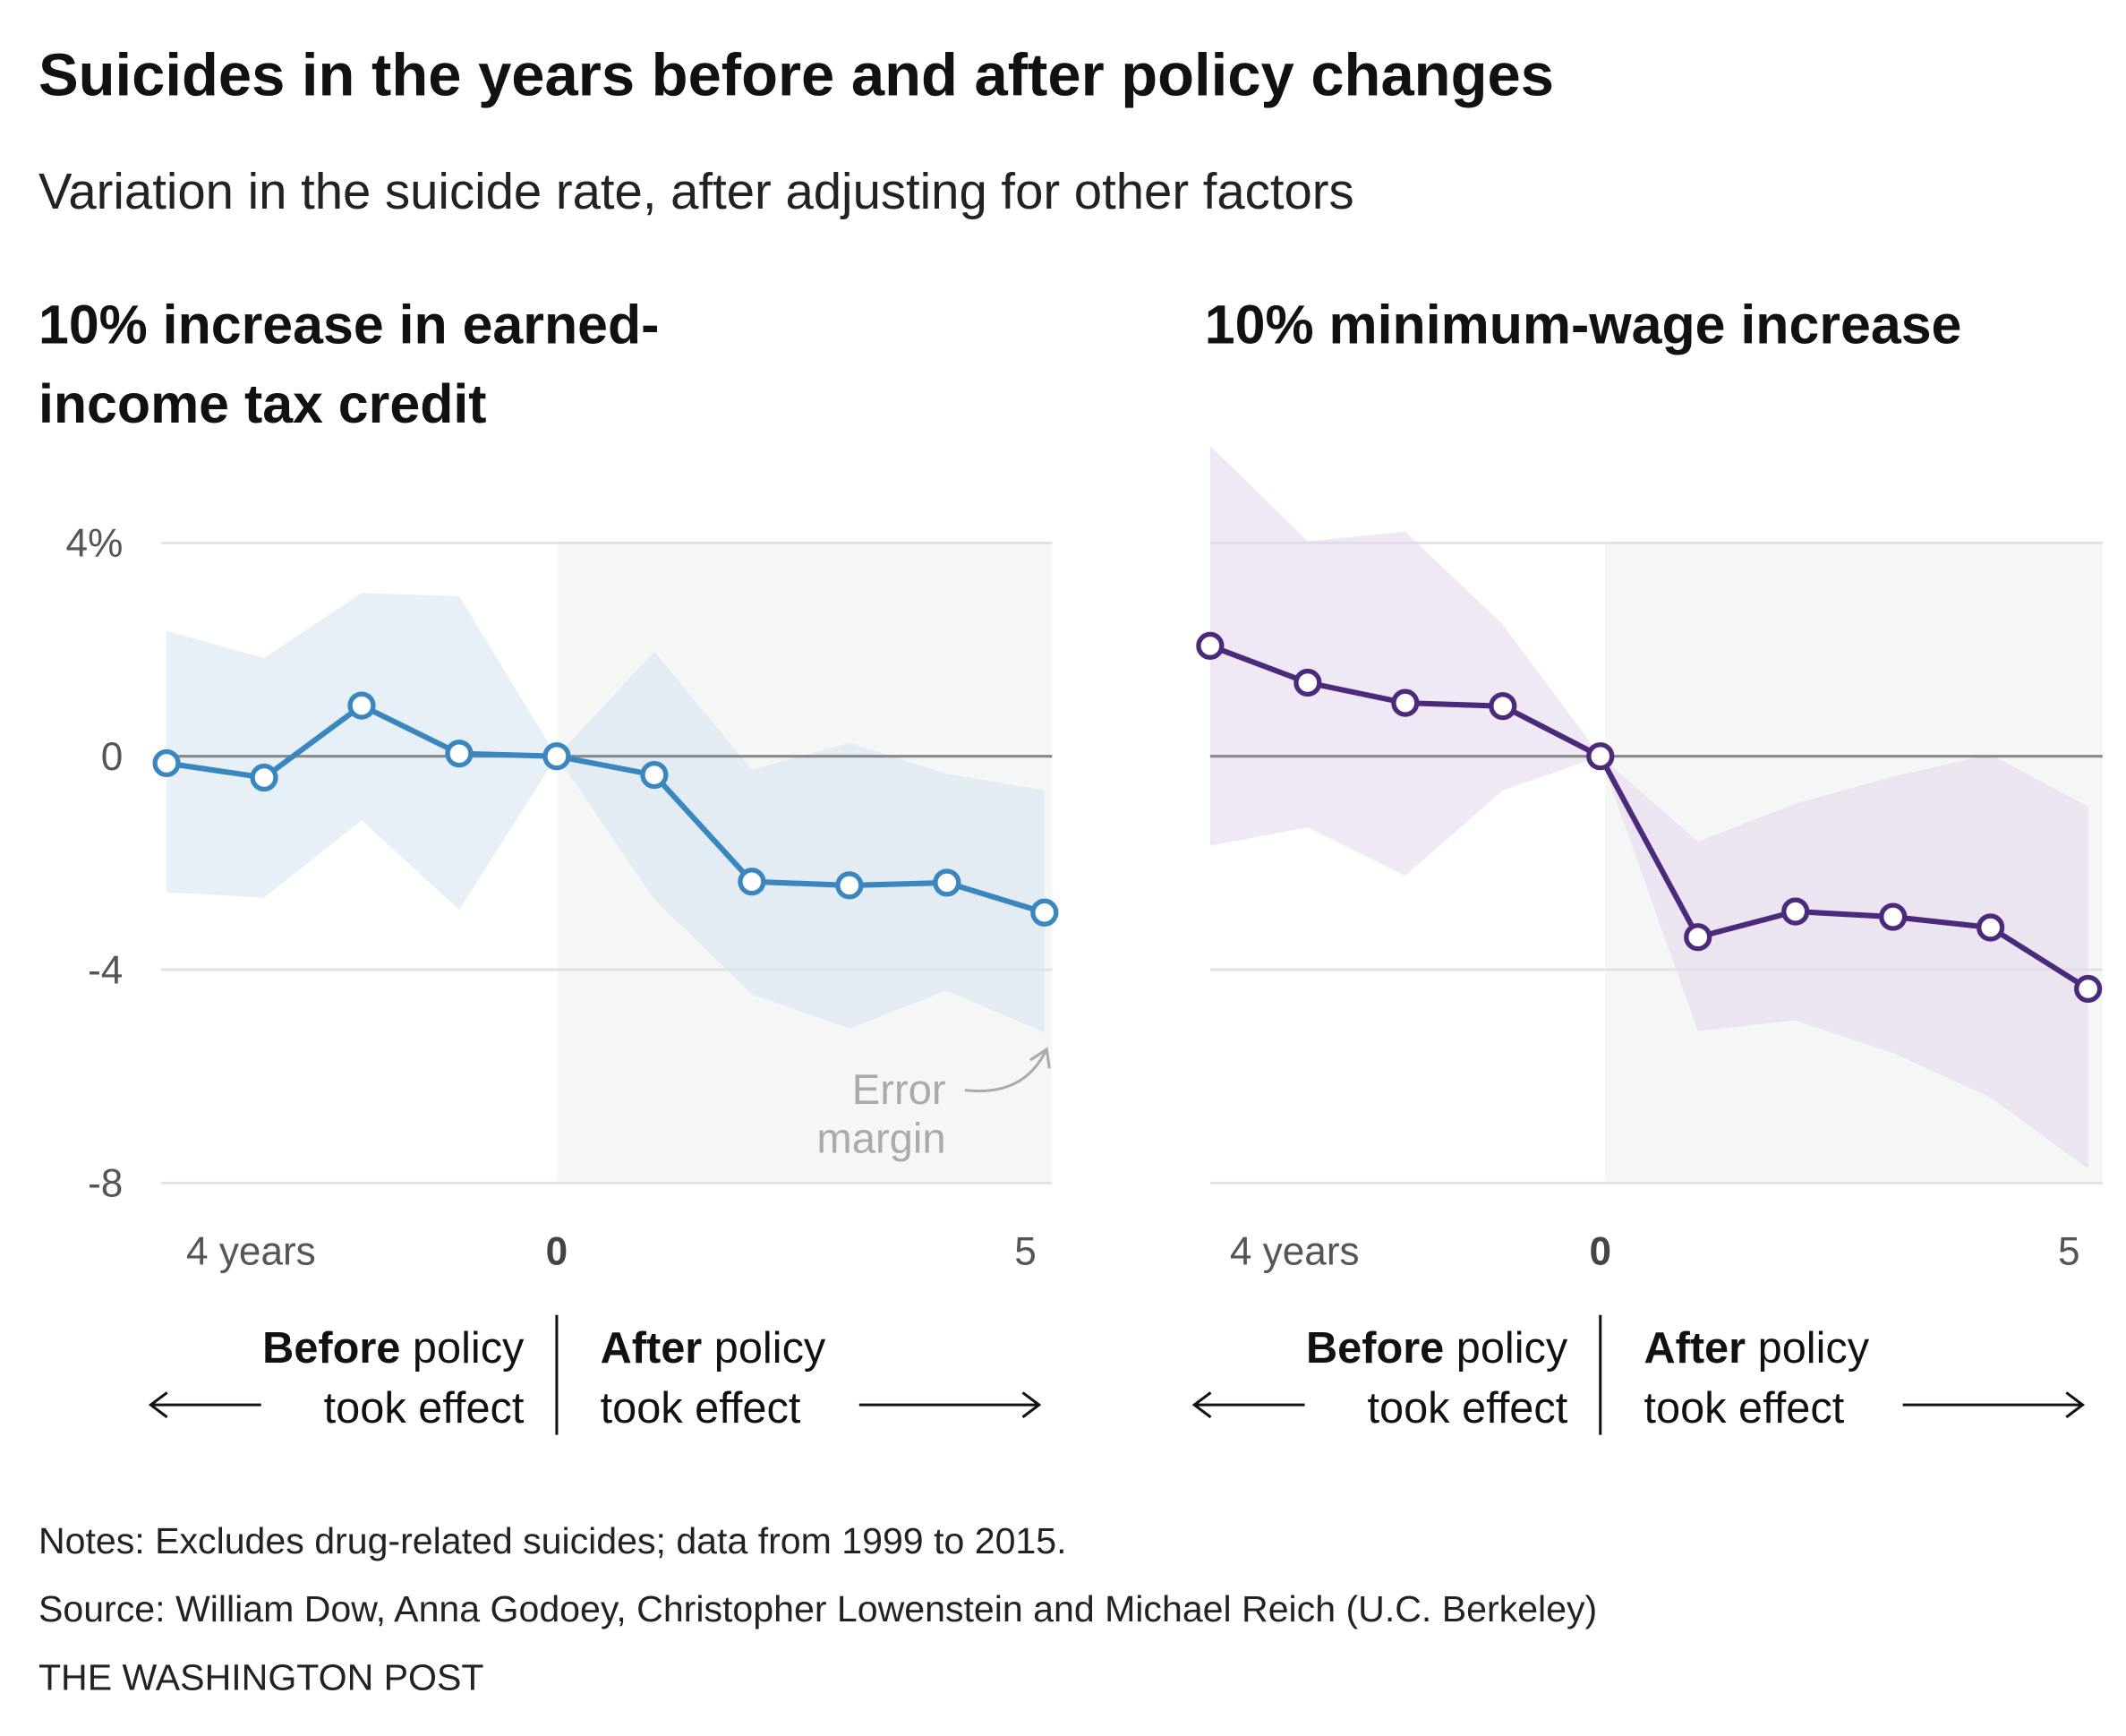 The width and height of the screenshot is (2126, 1736). Describe the element at coordinates (880, 1138) in the screenshot. I see `annotation-margin: margin` at that location.